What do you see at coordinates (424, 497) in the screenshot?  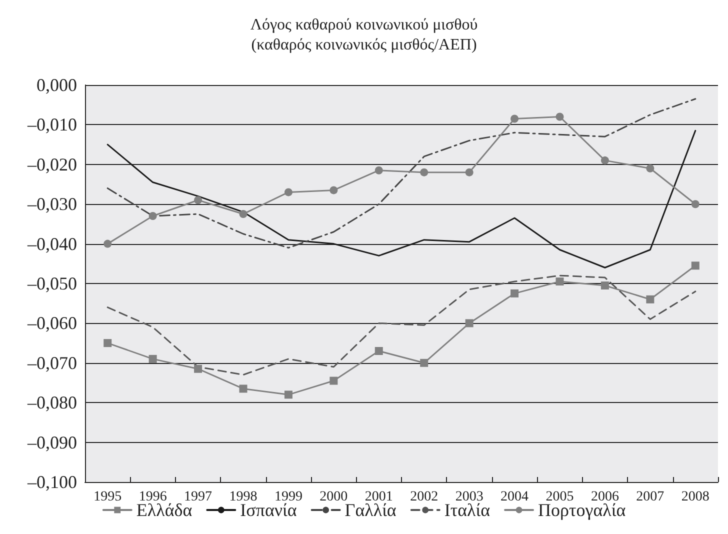 I see `x-tick-label: 2002` at bounding box center [424, 497].